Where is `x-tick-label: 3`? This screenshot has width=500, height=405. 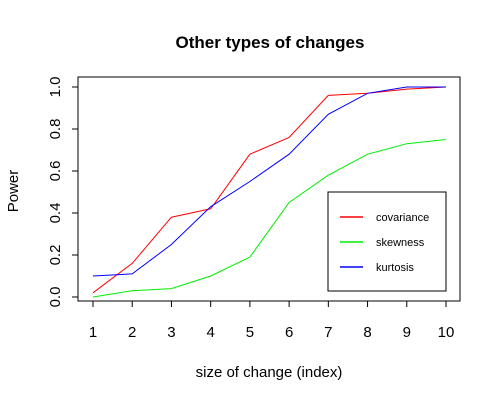
x-tick-label: 3 is located at coordinates (171, 332).